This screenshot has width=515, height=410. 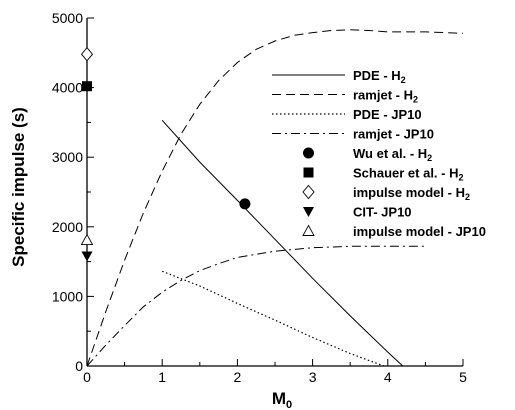 I want to click on x-tick-label: 5, so click(x=463, y=377).